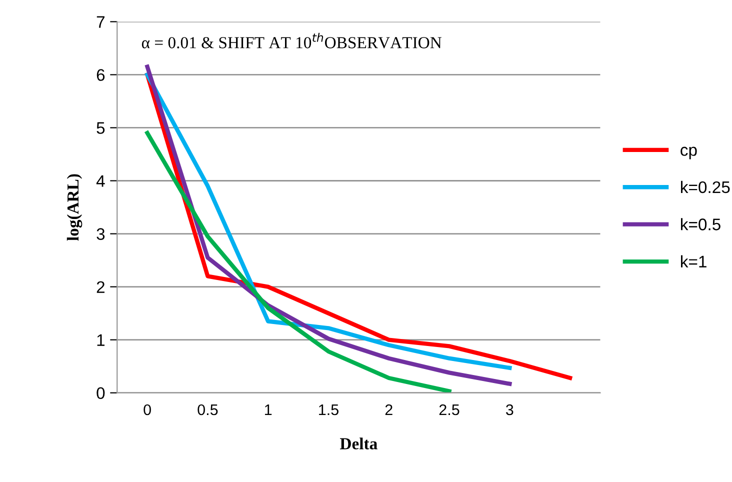 Image resolution: width=732 pixels, height=482 pixels. Describe the element at coordinates (359, 444) in the screenshot. I see `x-axis-title: Delta` at that location.